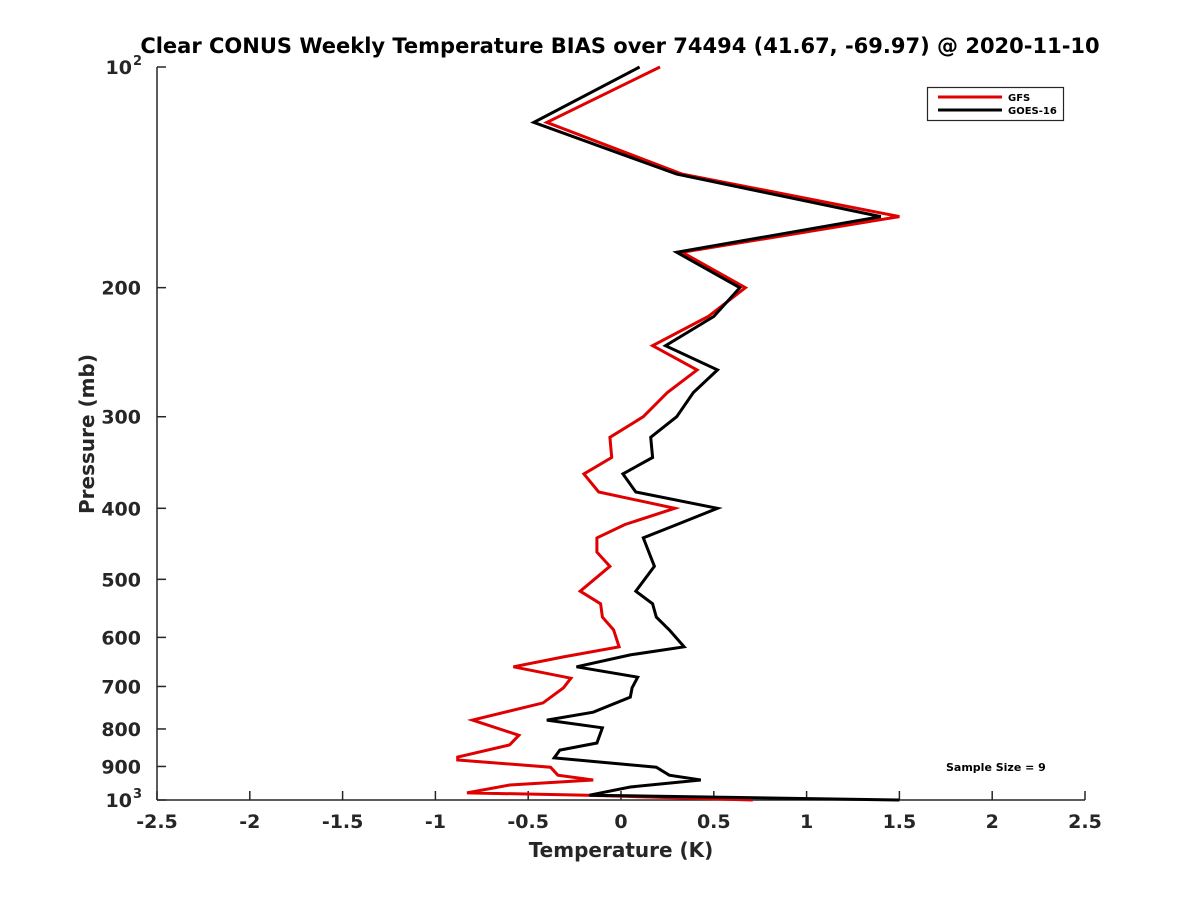 This screenshot has width=1200, height=905. Describe the element at coordinates (121, 509) in the screenshot. I see `y-tick-label: 400` at that location.